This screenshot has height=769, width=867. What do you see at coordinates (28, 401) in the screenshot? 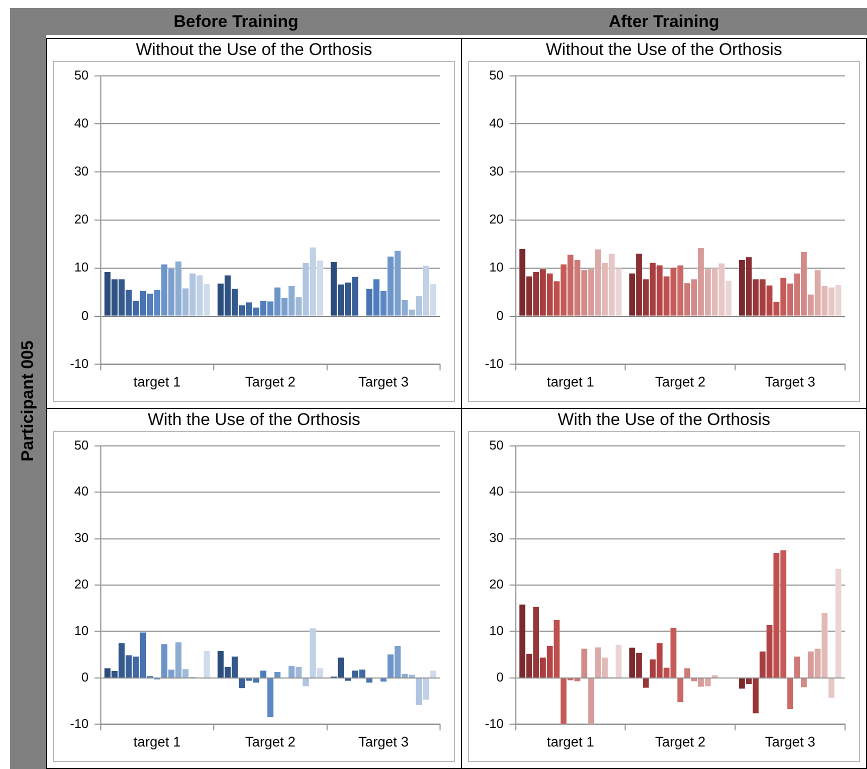
I see `text: Participant 005` at bounding box center [28, 401].